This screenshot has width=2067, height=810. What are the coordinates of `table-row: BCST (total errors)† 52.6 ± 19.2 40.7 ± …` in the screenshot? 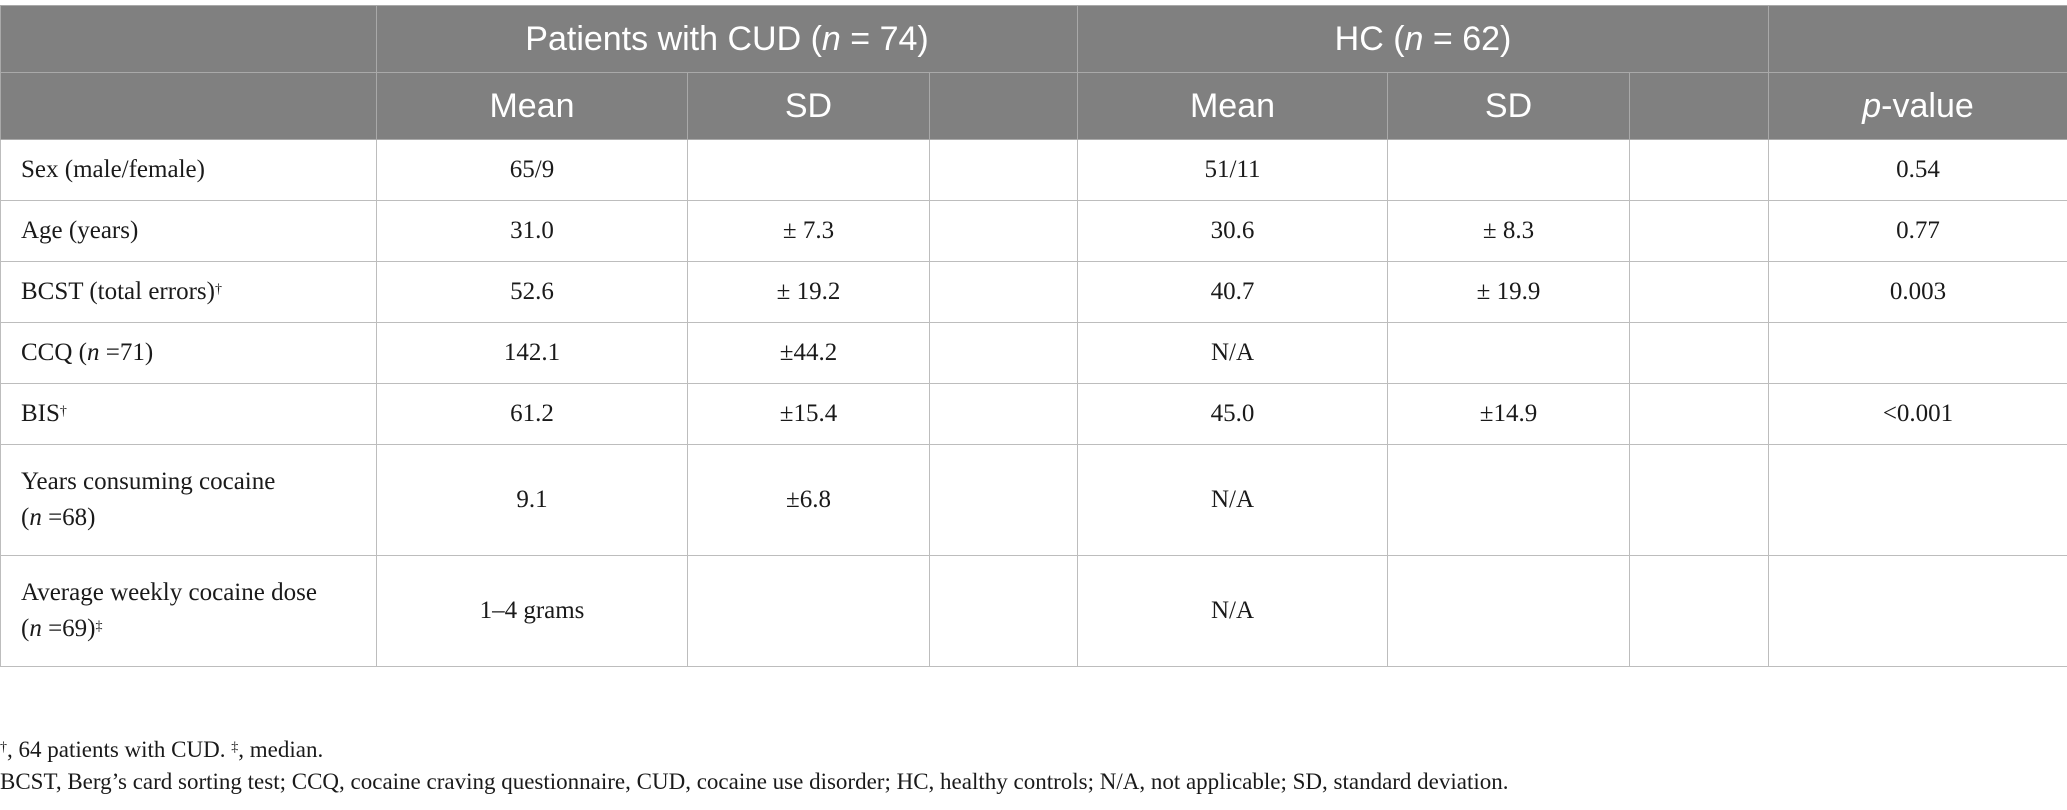 It's located at (1033, 292).